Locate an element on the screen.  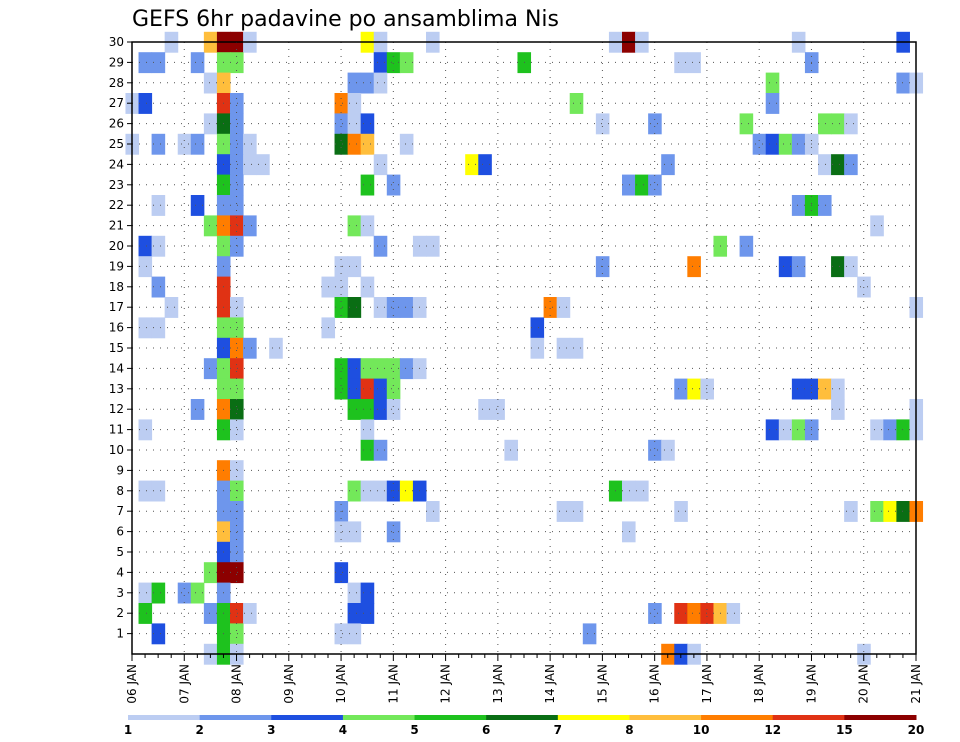
colorbar-label: 5 is located at coordinates (414, 730).